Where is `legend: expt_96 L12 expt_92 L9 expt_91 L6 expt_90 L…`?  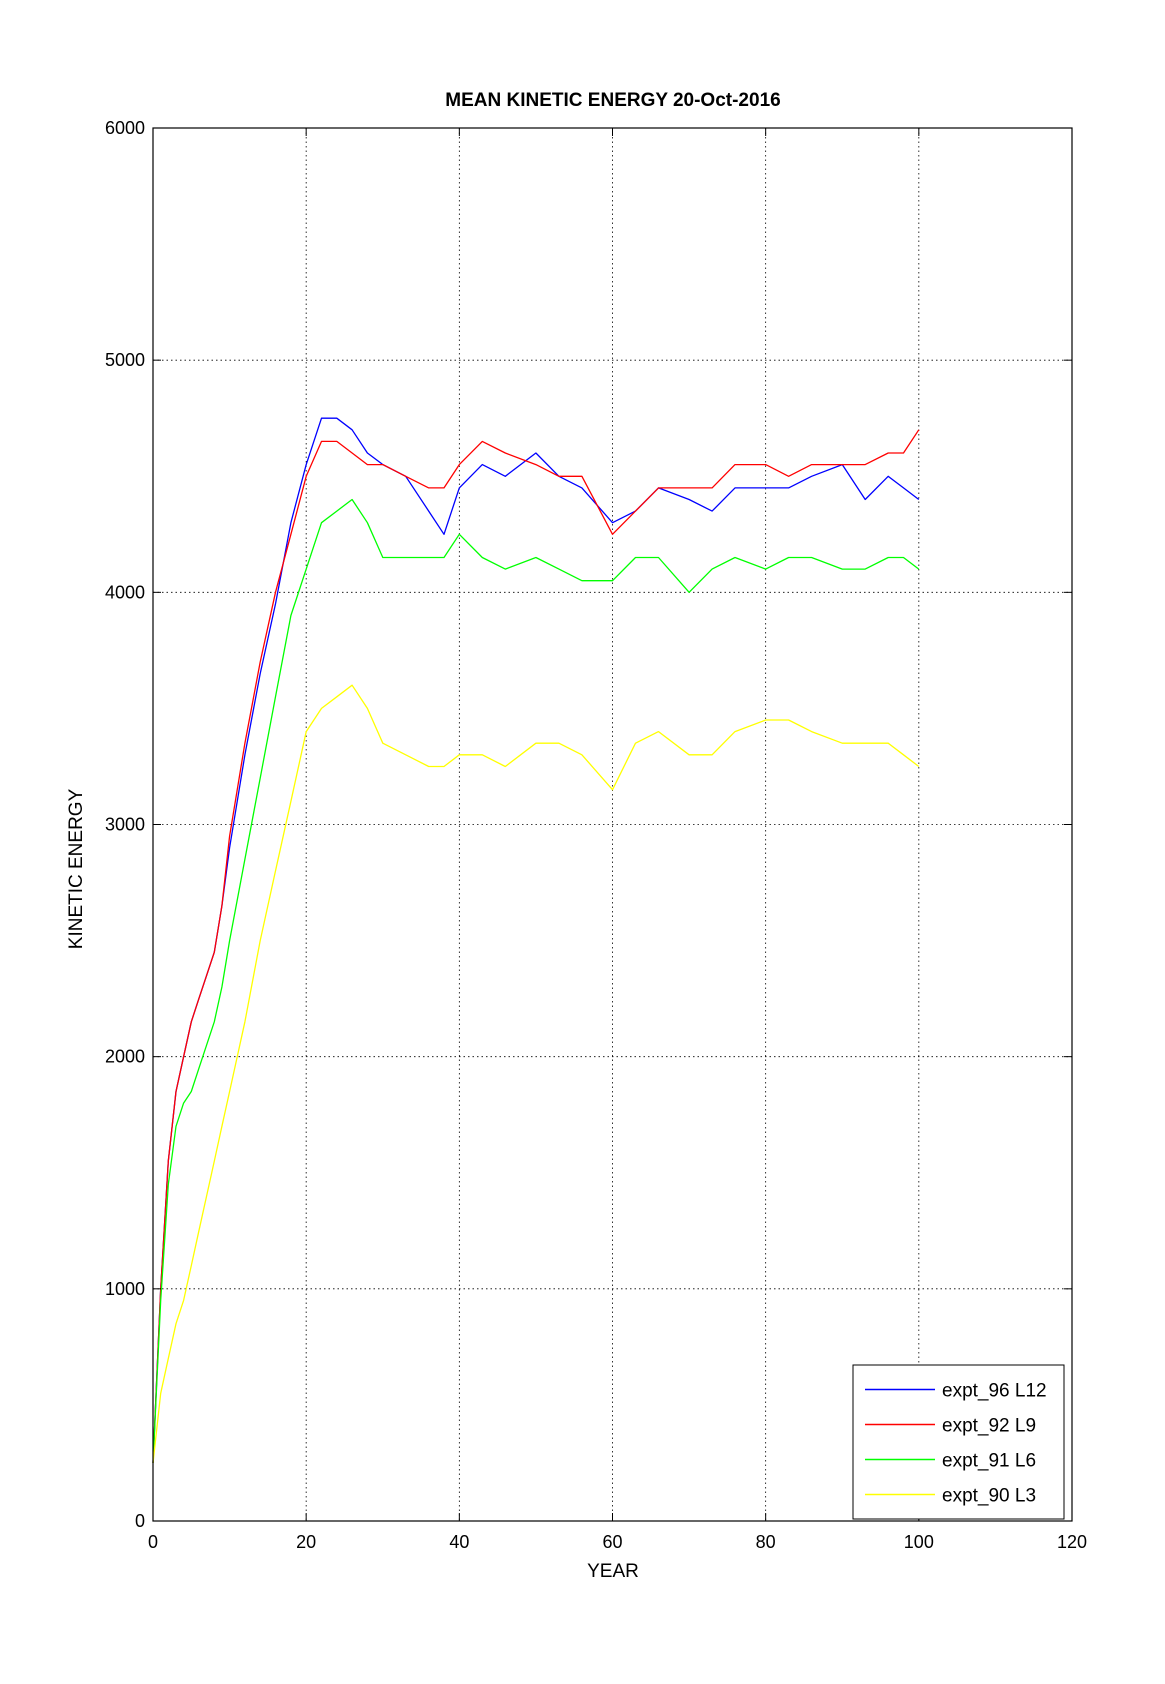
legend: expt_96 L12 expt_92 L9 expt_91 L6 expt_90 L… is located at coordinates (958, 1442).